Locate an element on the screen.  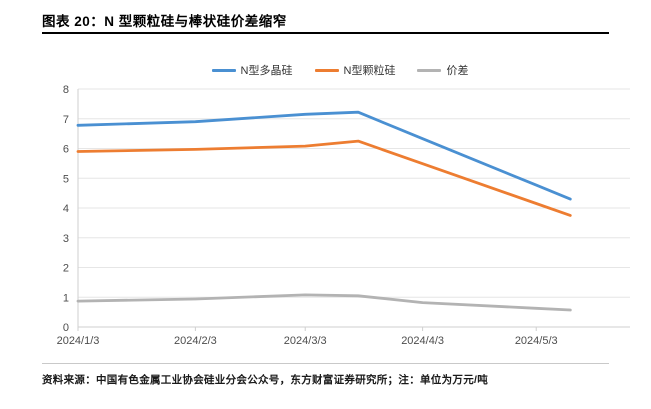
y-tick-label: 0 is located at coordinates (66, 328).